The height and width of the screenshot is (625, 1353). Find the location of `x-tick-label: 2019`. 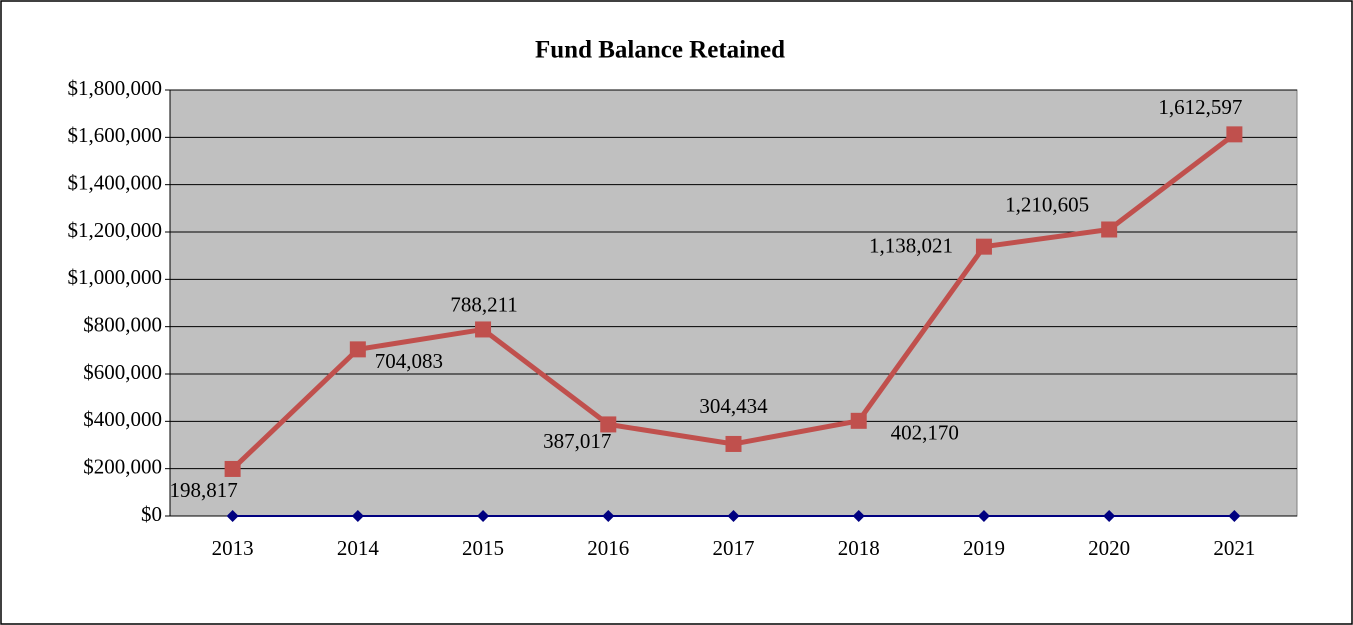

x-tick-label: 2019 is located at coordinates (984, 548).